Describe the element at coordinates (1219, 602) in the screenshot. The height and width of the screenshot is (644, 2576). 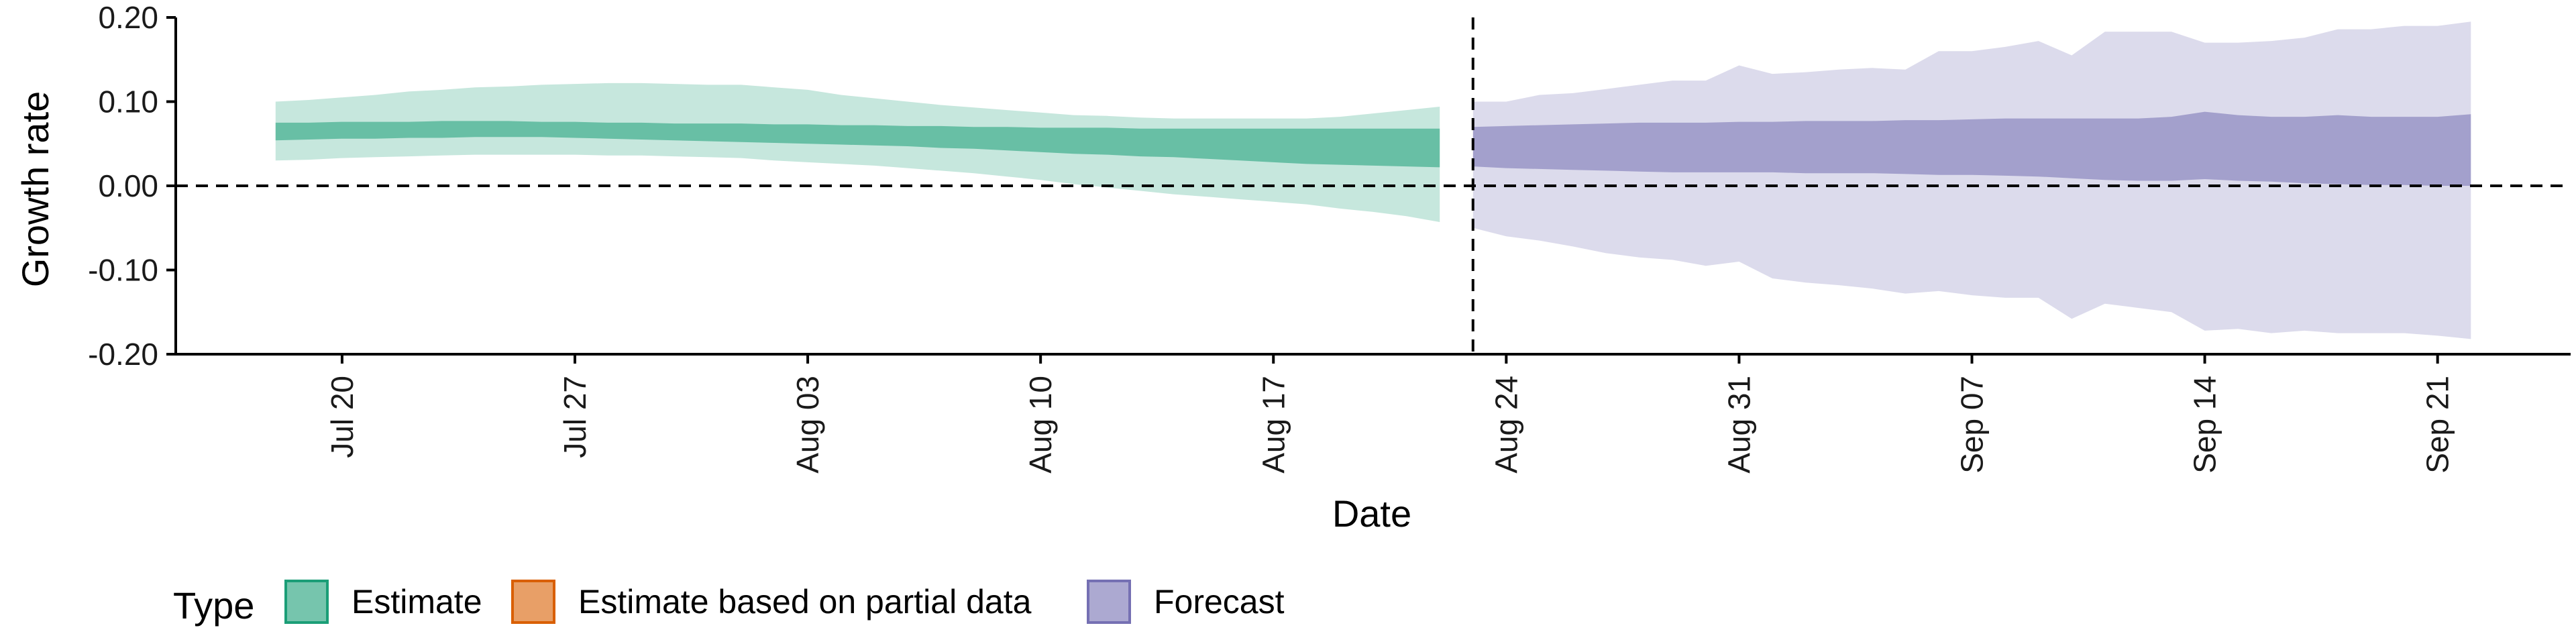
I see `legend-label-forecast: Forecast` at that location.